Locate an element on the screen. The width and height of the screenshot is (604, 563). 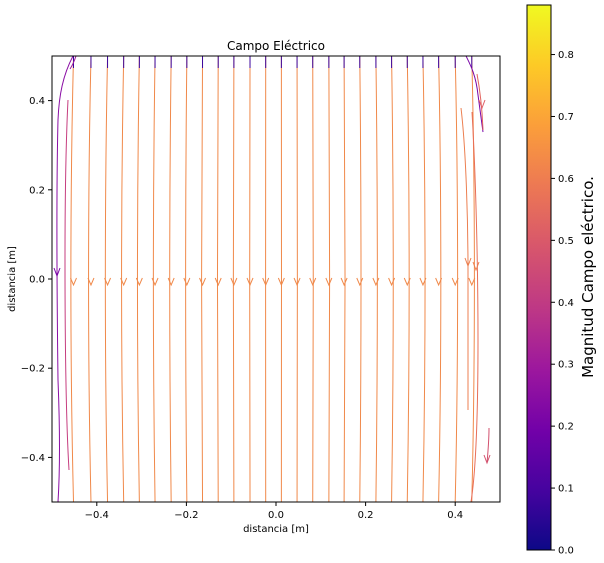
arrow-edge-right-upper is located at coordinates (482, 104).